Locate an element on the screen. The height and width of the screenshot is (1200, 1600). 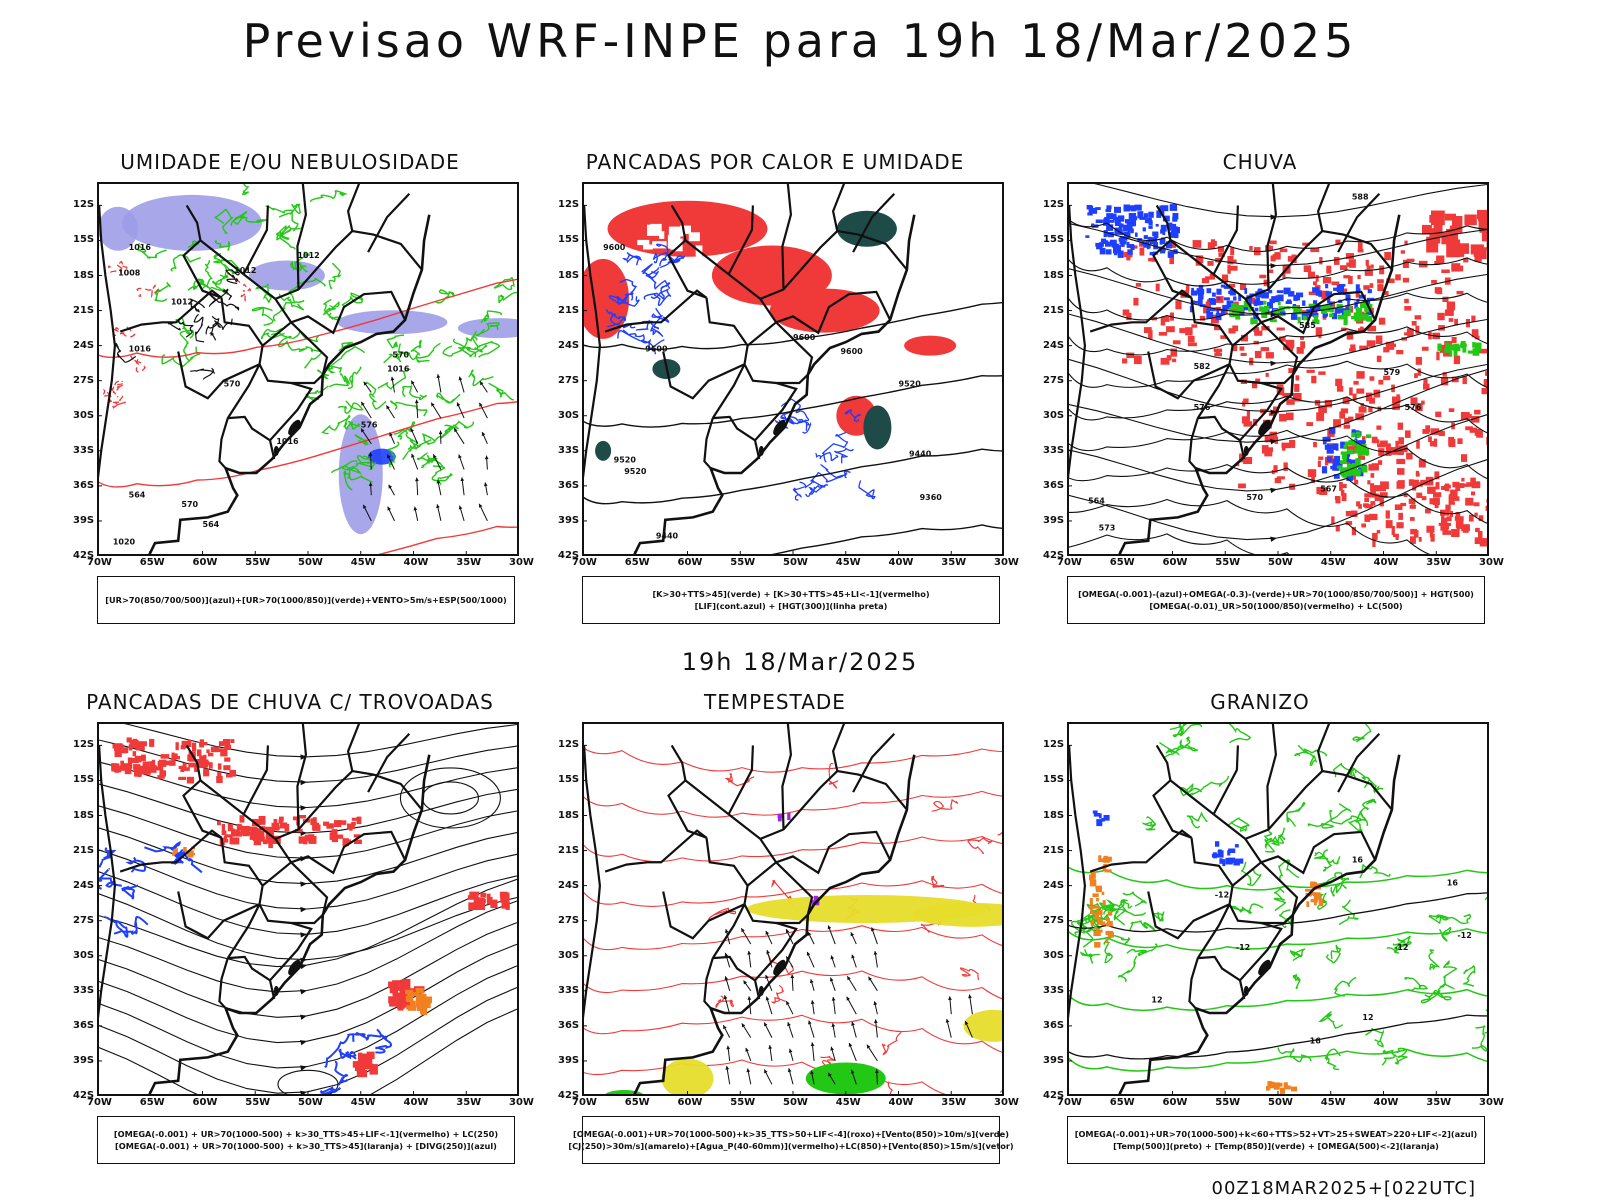
map-lagoon is located at coordinates (761, 990).